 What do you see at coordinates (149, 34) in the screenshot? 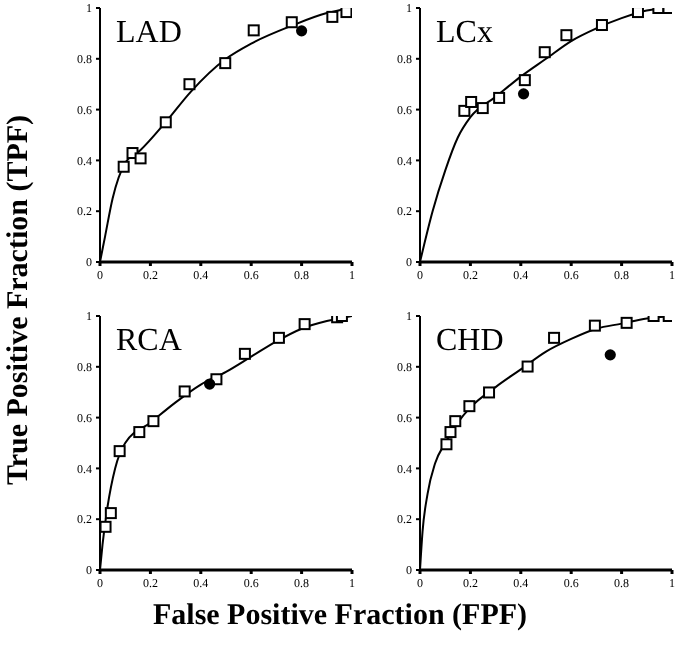
I see `chart-title: LAD` at bounding box center [149, 34].